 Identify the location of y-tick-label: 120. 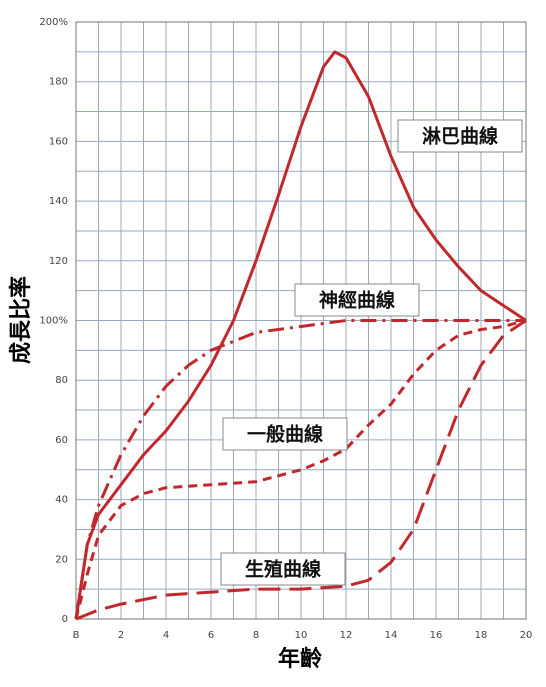
(58, 261).